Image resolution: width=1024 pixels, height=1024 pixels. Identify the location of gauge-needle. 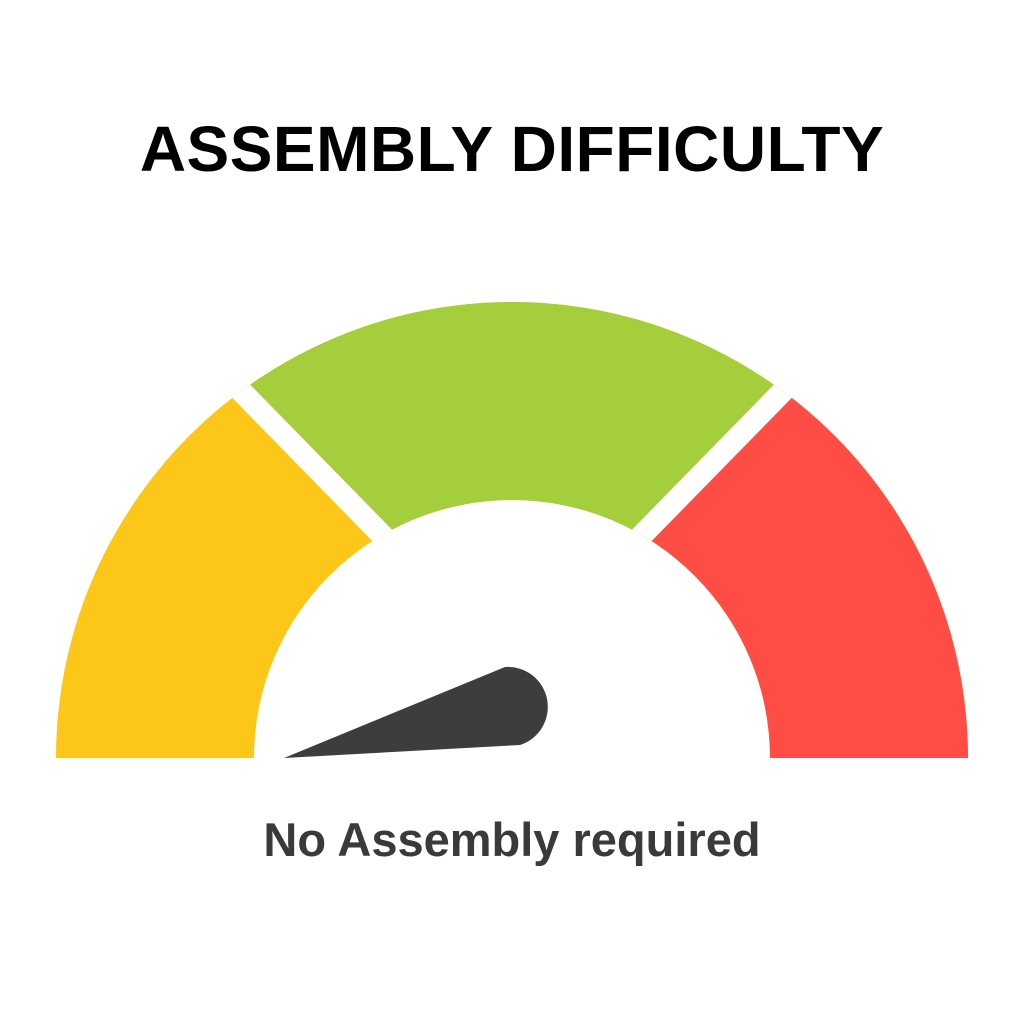
(416, 712).